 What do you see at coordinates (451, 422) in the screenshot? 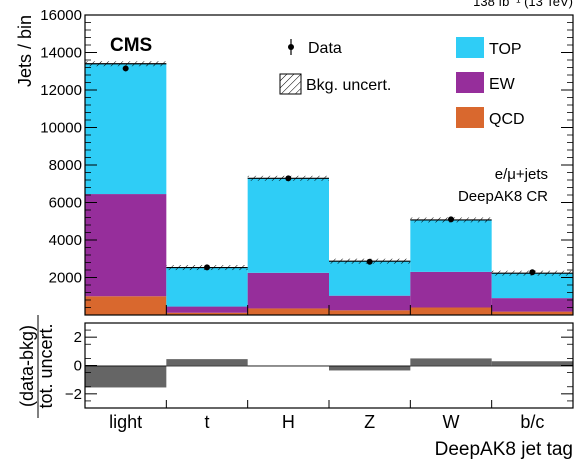
I see `category-label-w: W` at bounding box center [451, 422].